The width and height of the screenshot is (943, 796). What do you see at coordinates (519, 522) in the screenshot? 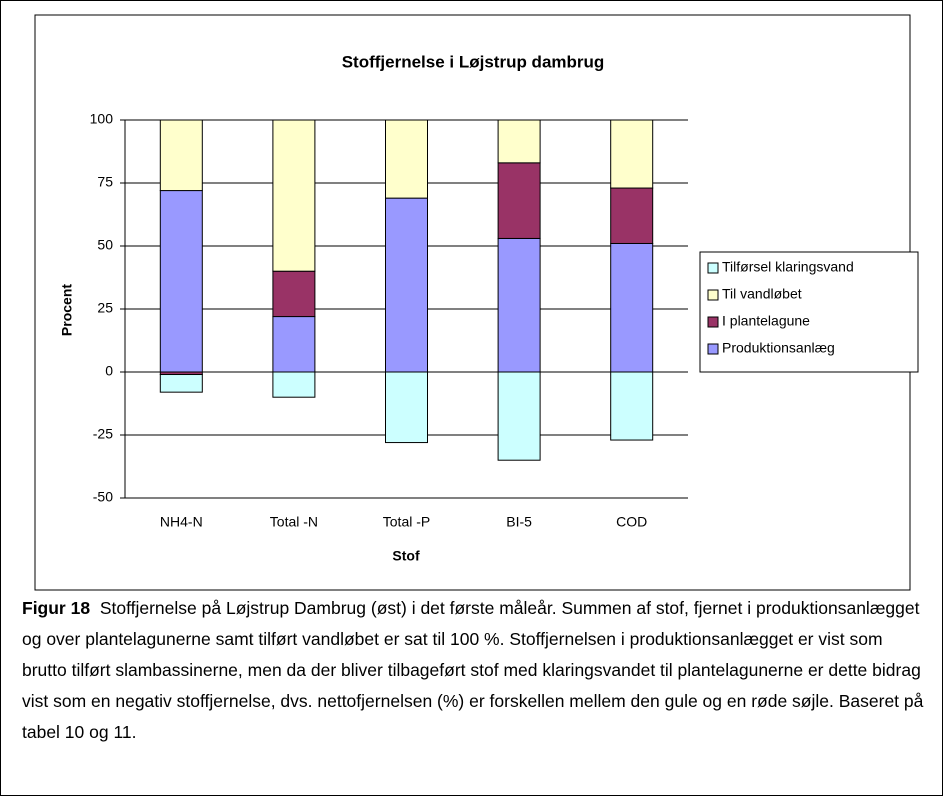
I see `x-tick-label: BI-5` at bounding box center [519, 522].